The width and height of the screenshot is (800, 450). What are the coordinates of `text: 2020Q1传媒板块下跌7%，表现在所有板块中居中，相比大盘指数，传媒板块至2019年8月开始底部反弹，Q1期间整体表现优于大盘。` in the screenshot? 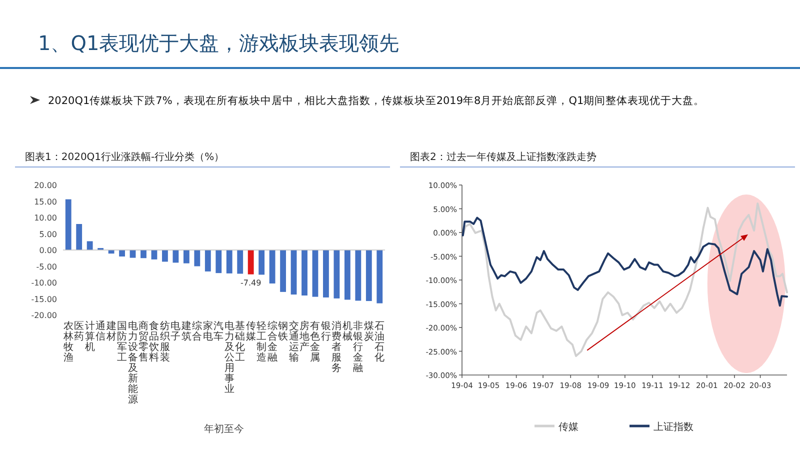 It's located at (376, 100).